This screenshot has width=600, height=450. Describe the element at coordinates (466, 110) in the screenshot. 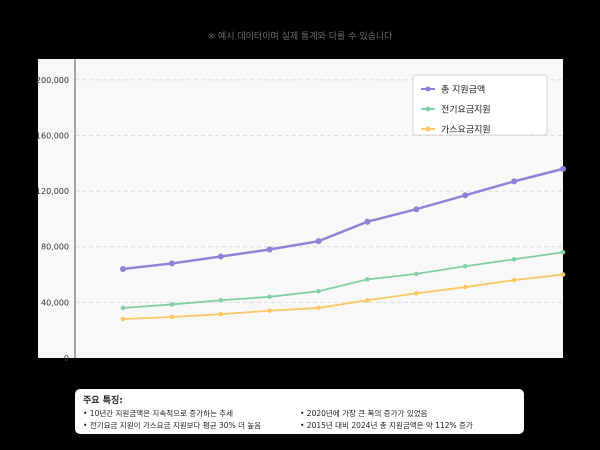

I see `legend-label: 전기요금지원` at that location.